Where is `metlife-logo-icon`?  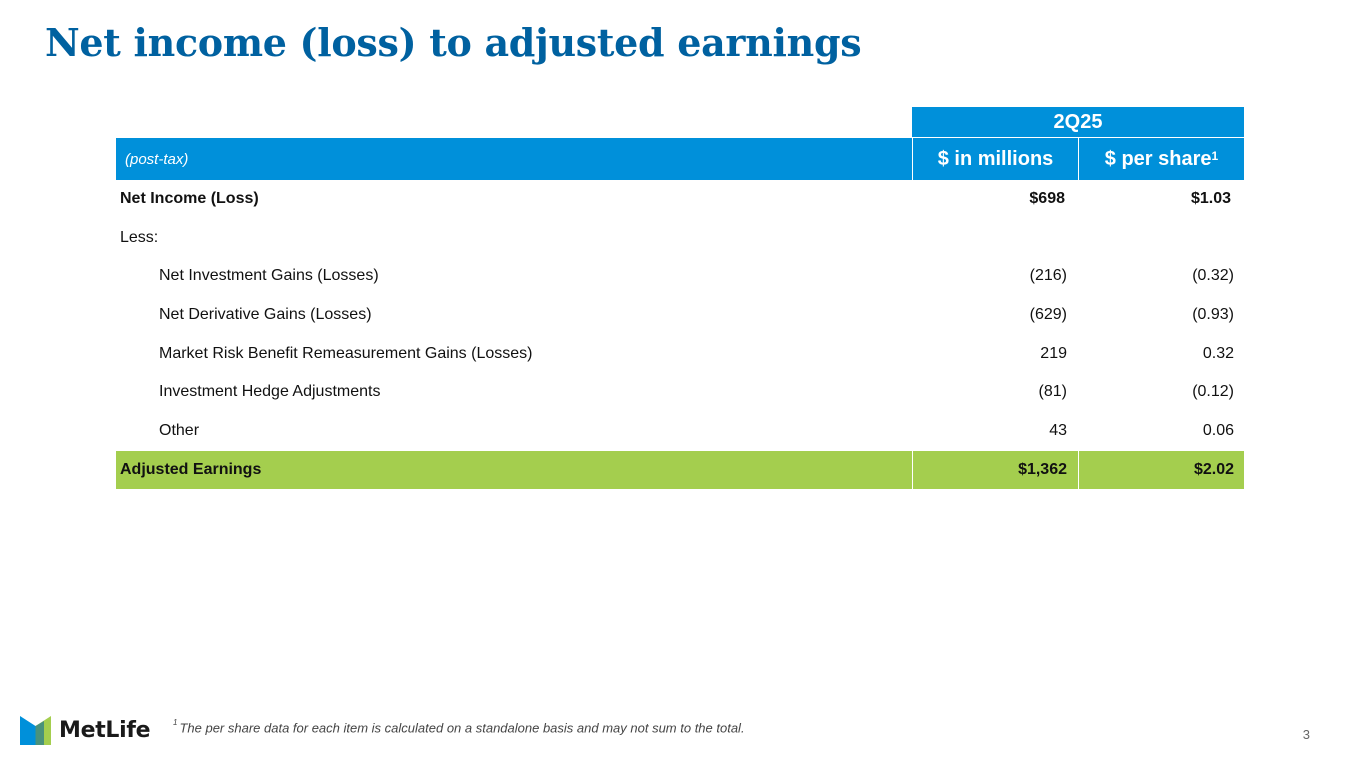 metlife-logo-icon is located at coordinates (35, 730).